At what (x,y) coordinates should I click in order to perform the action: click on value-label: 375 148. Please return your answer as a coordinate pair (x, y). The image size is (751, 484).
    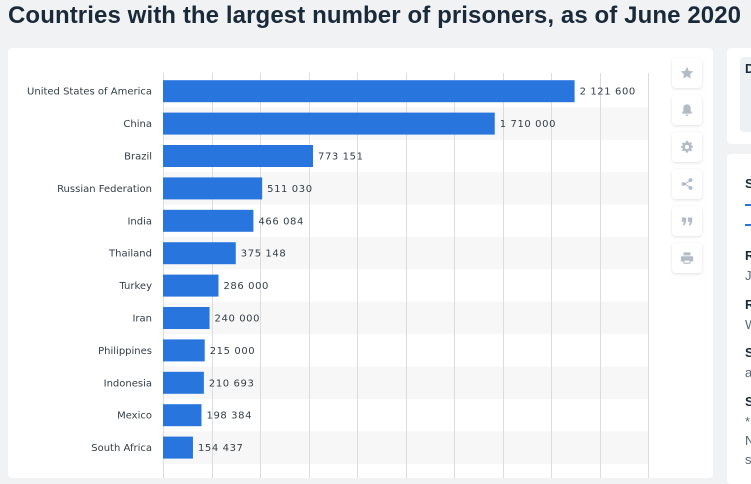
    Looking at the image, I should click on (264, 254).